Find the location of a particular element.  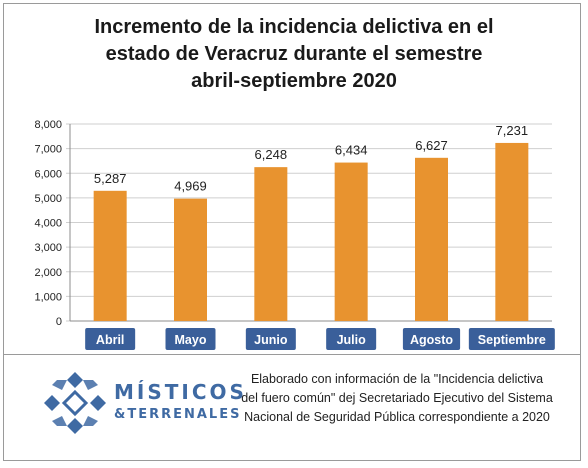

y-tick-label: 3,000 is located at coordinates (48, 248).